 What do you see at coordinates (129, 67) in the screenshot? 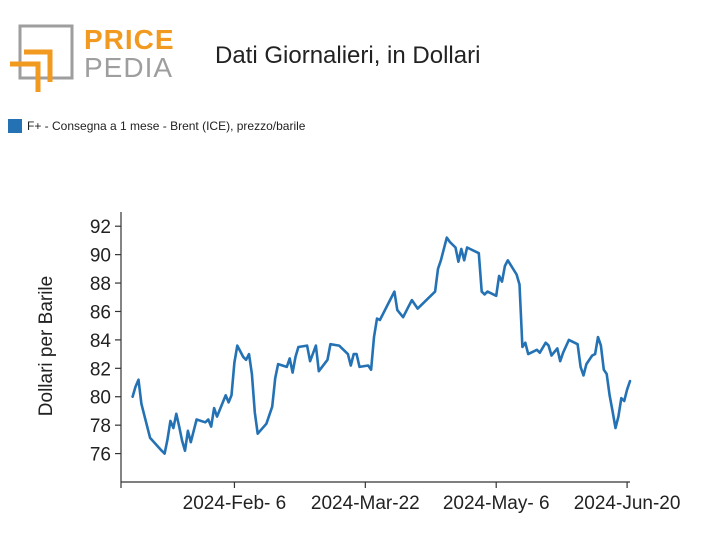
I see `logo-word-bottom: PEDIA` at bounding box center [129, 67].